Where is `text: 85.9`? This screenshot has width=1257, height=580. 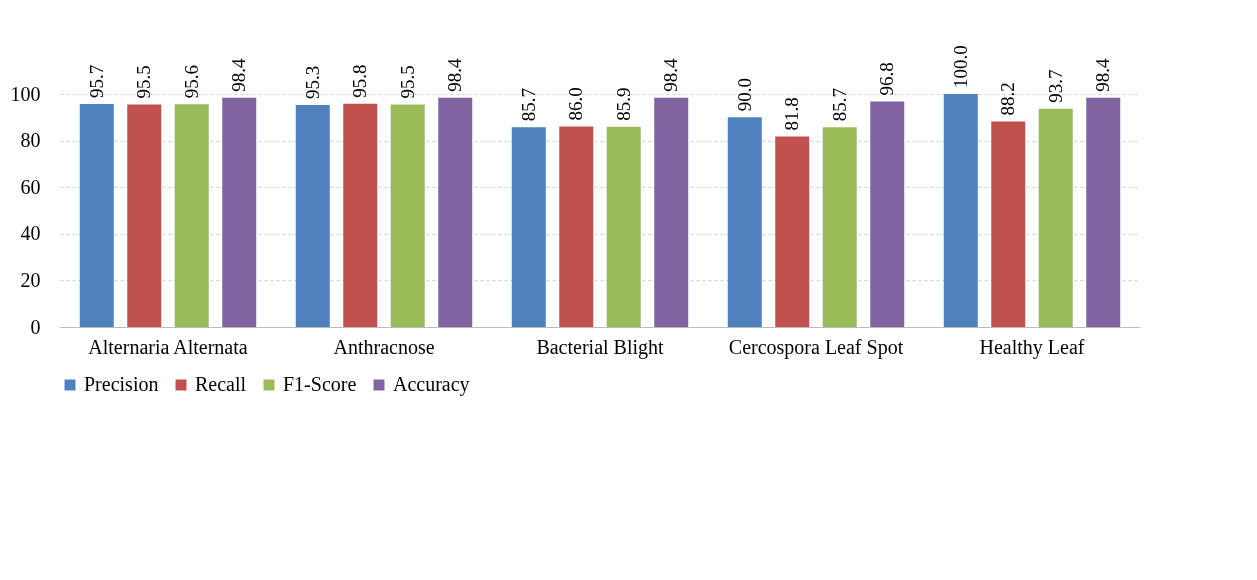 text: 85.9 is located at coordinates (623, 104).